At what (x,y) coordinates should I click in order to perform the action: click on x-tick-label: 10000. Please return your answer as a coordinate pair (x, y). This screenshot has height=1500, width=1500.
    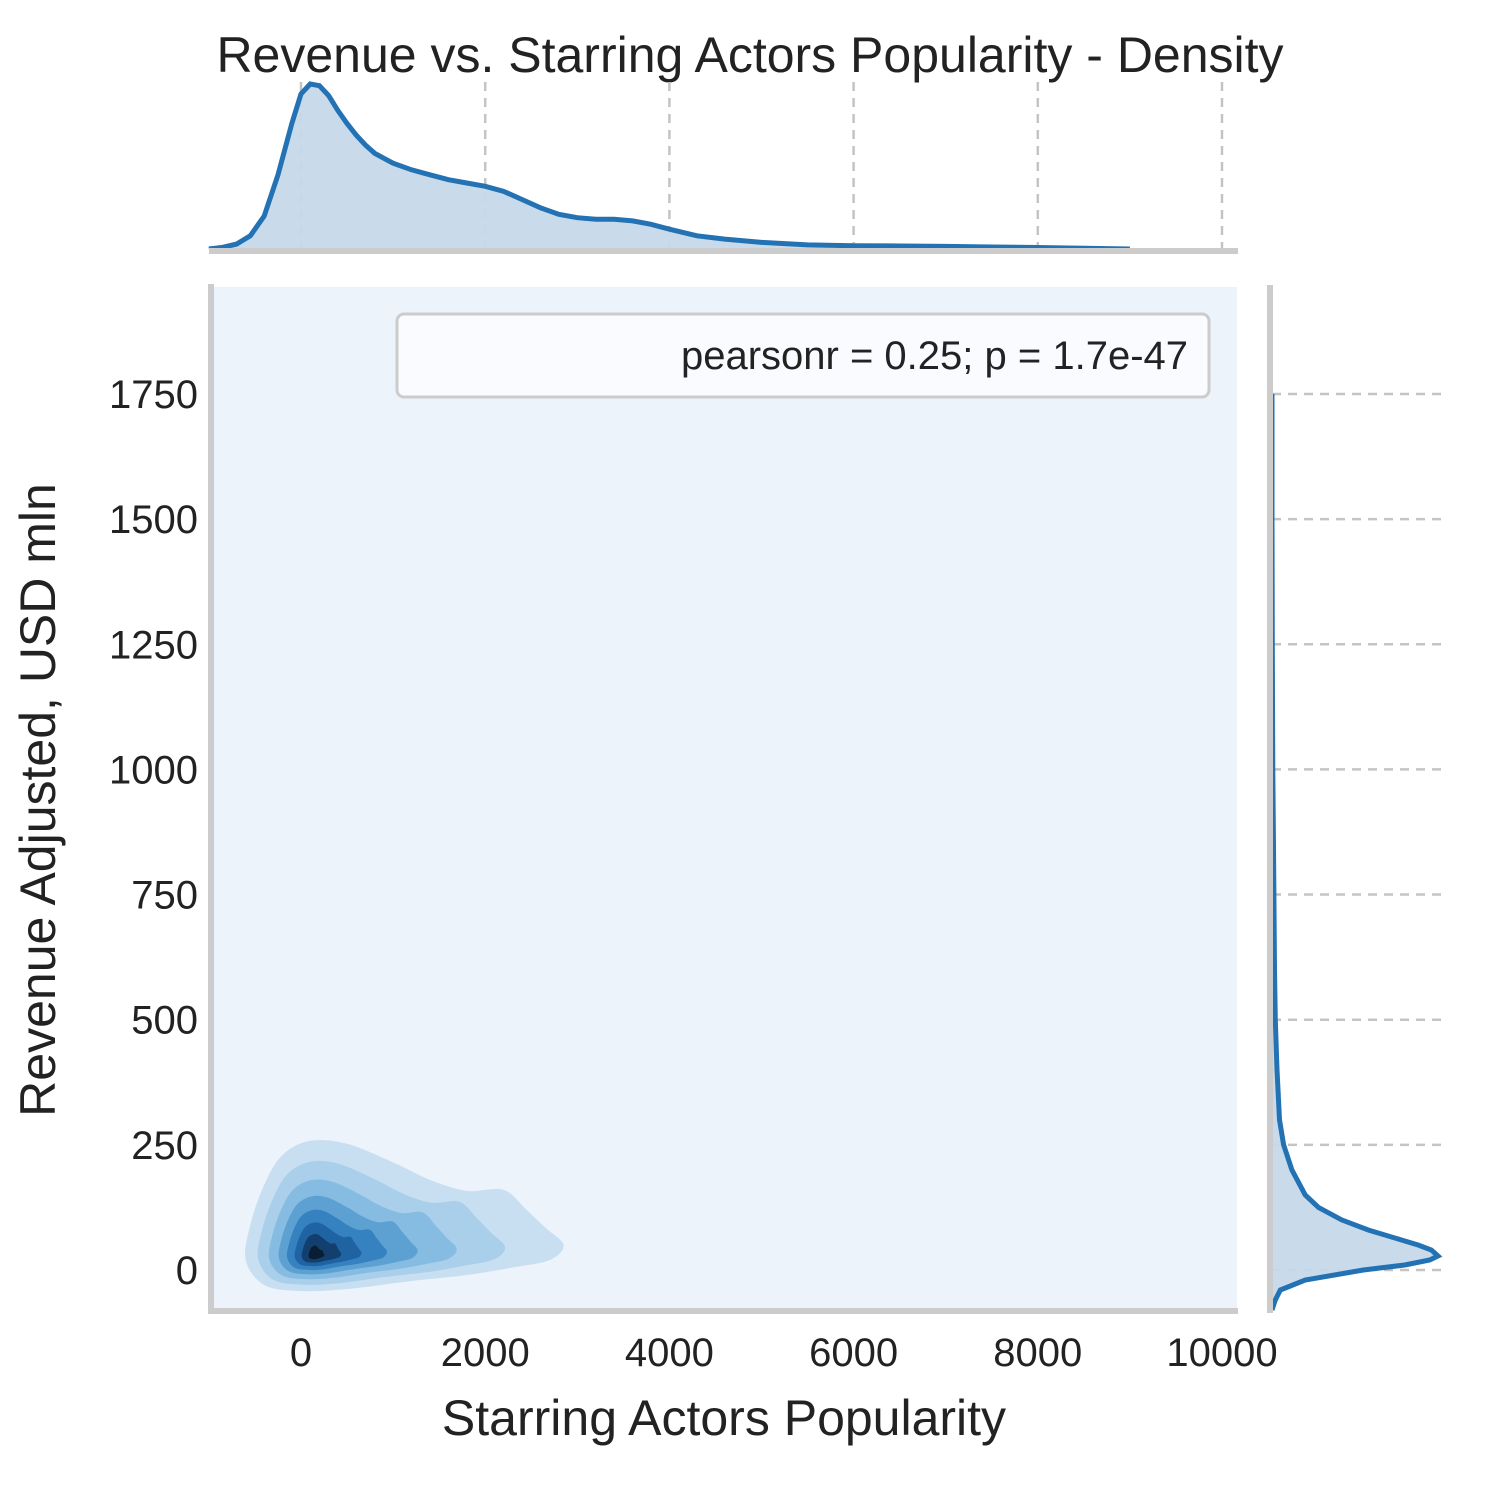
    Looking at the image, I should click on (1221, 1353).